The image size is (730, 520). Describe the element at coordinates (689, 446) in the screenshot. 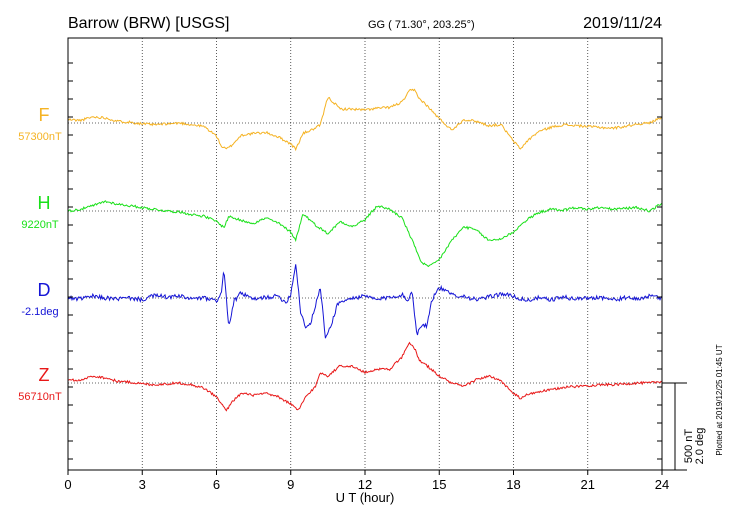

I see `scale-nt-label: 500 nT` at that location.